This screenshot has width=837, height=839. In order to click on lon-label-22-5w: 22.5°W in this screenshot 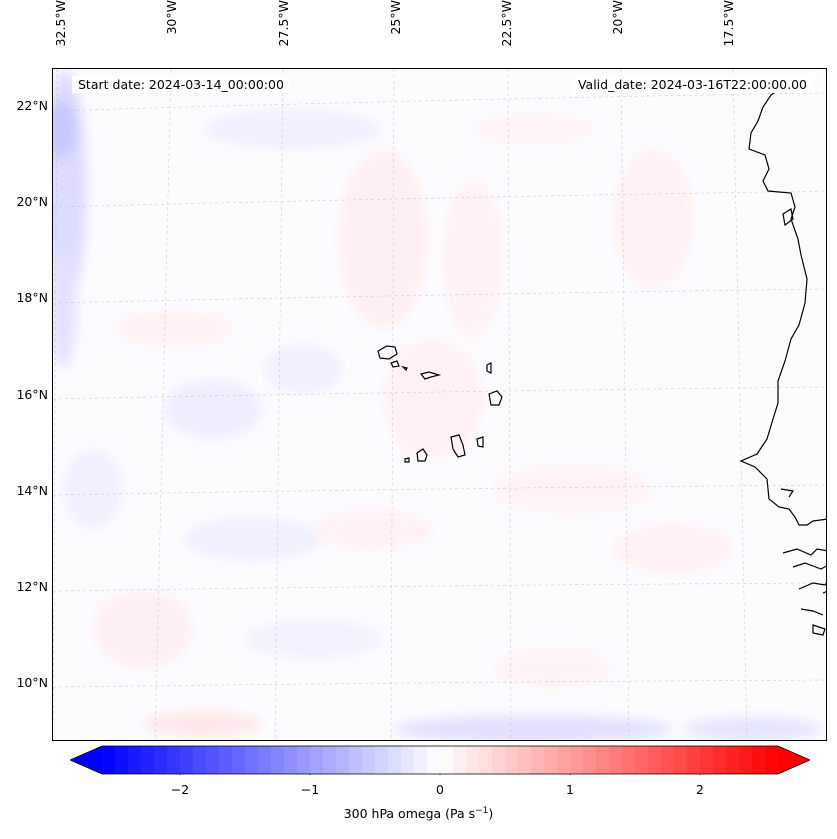, I will do `click(506, 23)`.